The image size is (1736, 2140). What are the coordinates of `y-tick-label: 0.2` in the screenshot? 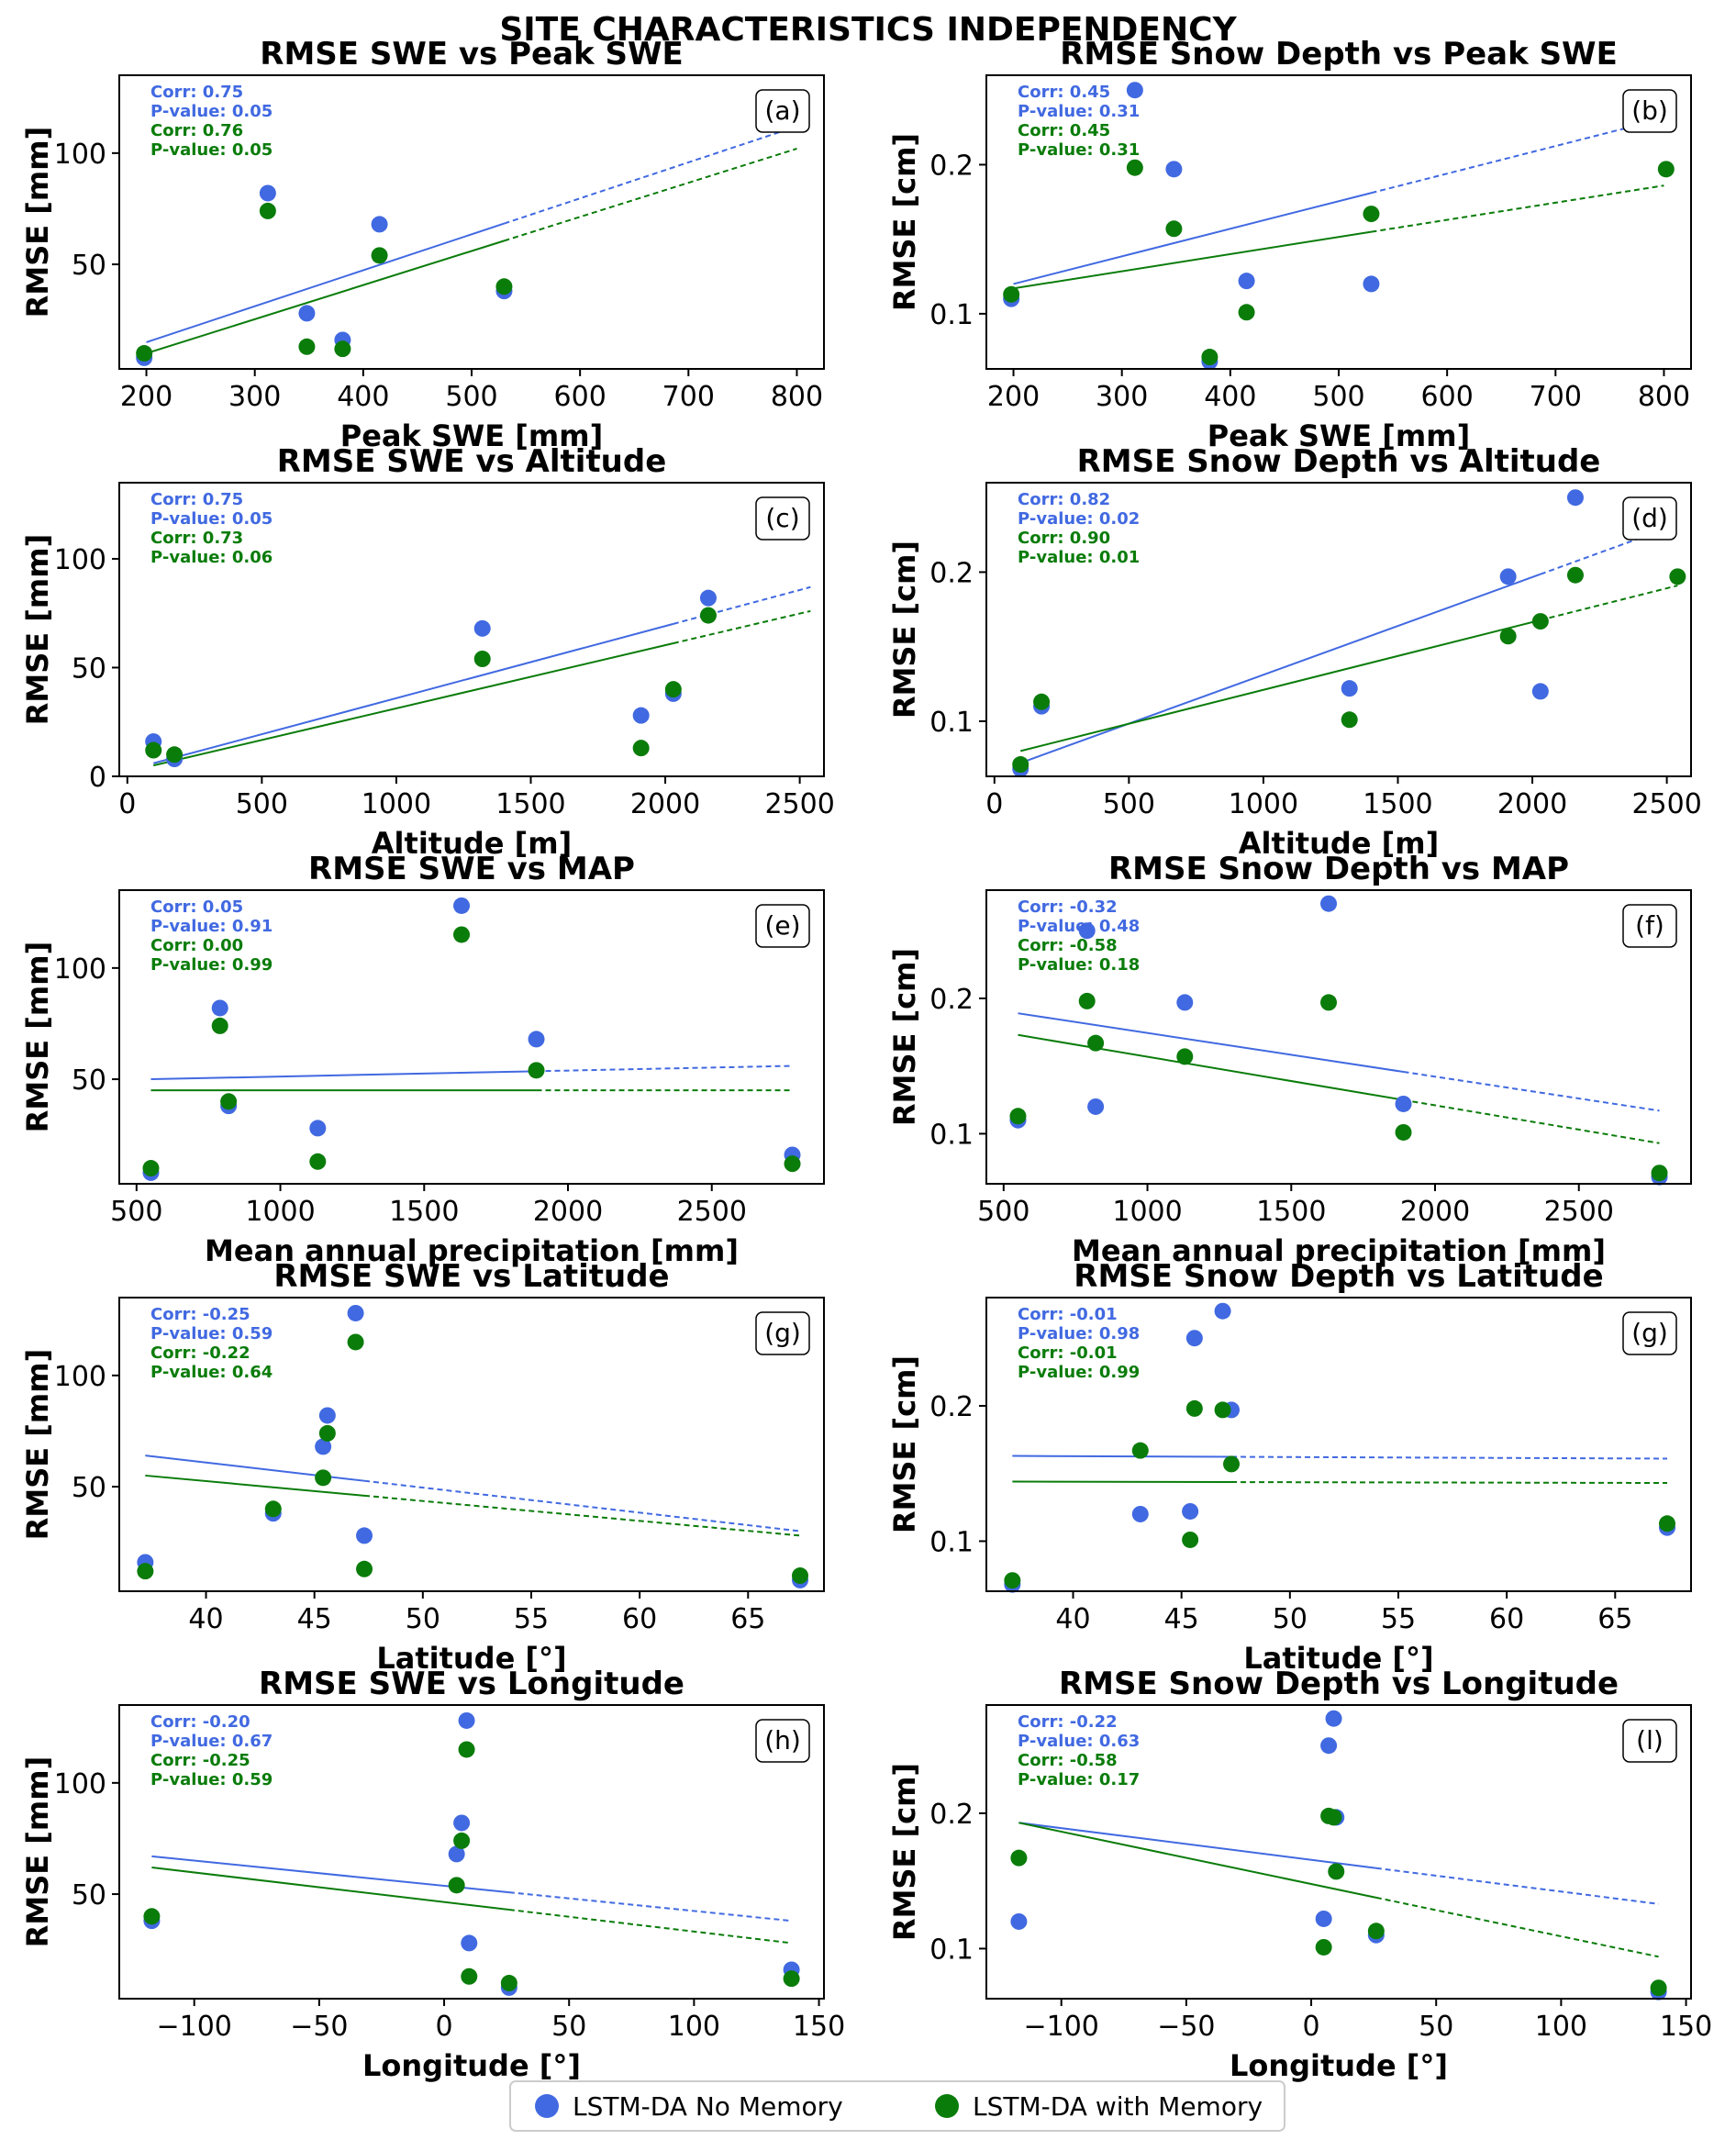 It's located at (952, 1407).